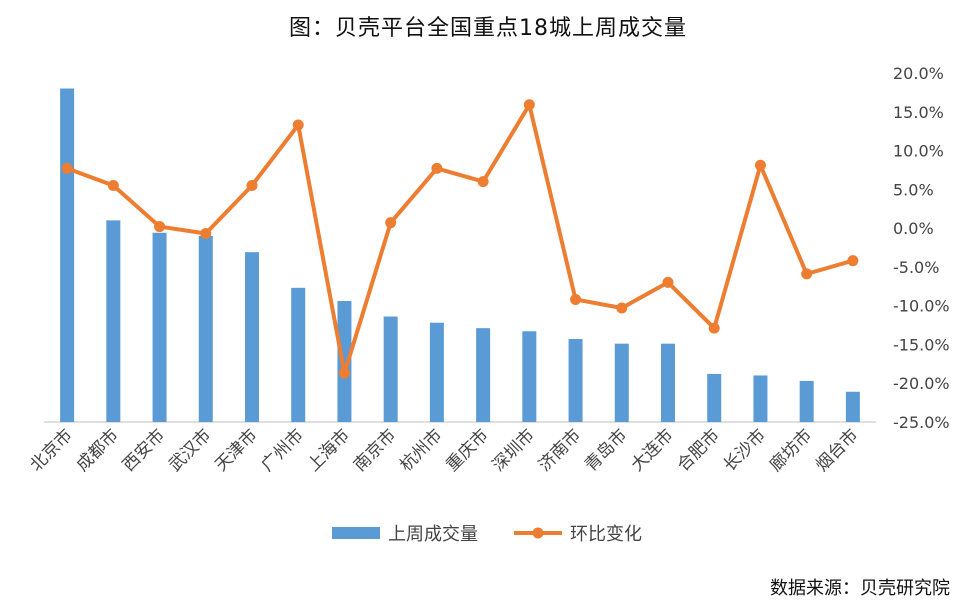  I want to click on line-point-成都市, so click(113, 185).